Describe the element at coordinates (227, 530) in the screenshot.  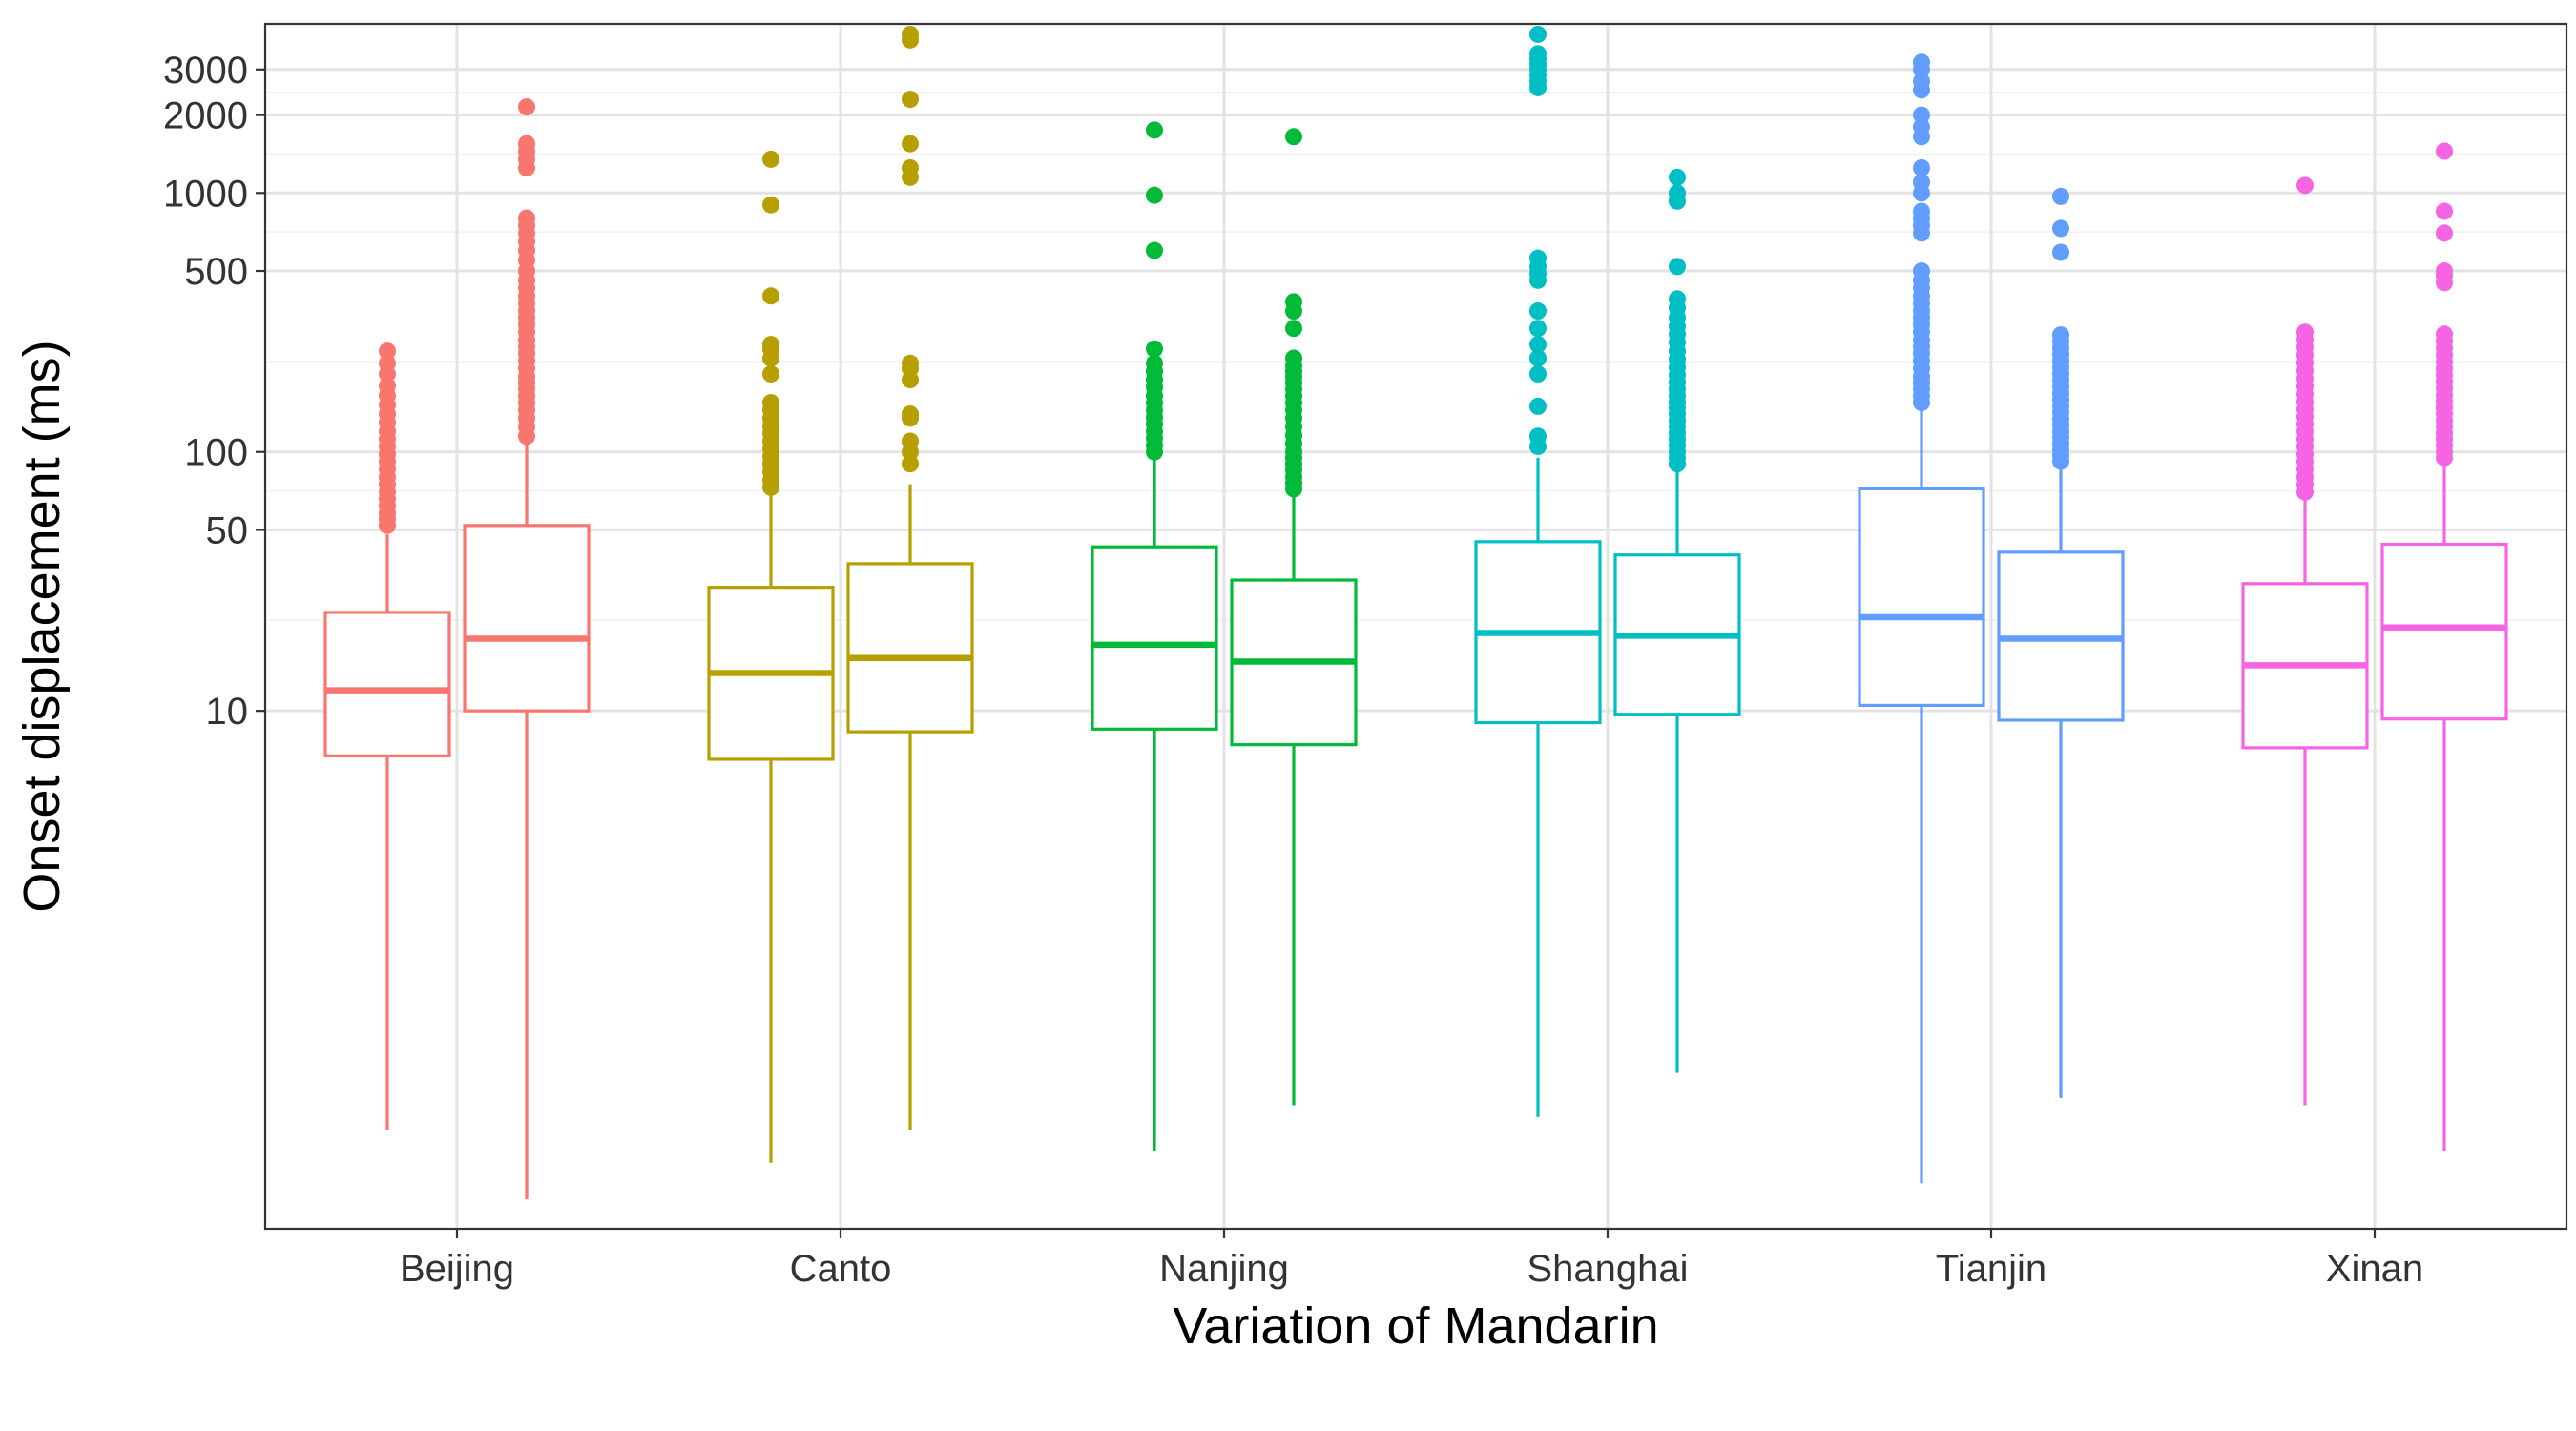
I see `y-tick-label: 50` at that location.